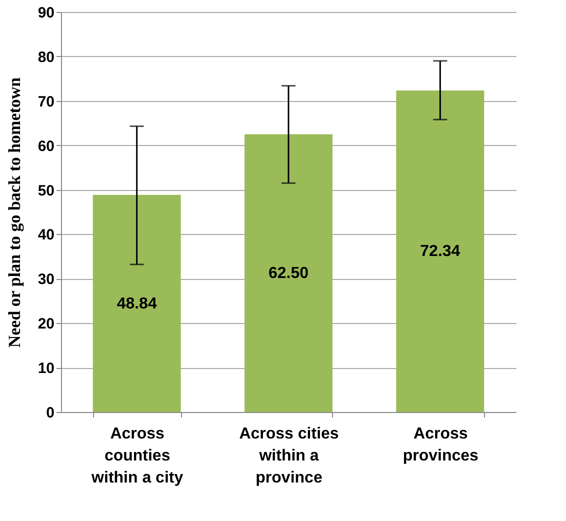 This screenshot has width=566, height=521. What do you see at coordinates (46, 191) in the screenshot?
I see `y-tick-label: 50` at bounding box center [46, 191].